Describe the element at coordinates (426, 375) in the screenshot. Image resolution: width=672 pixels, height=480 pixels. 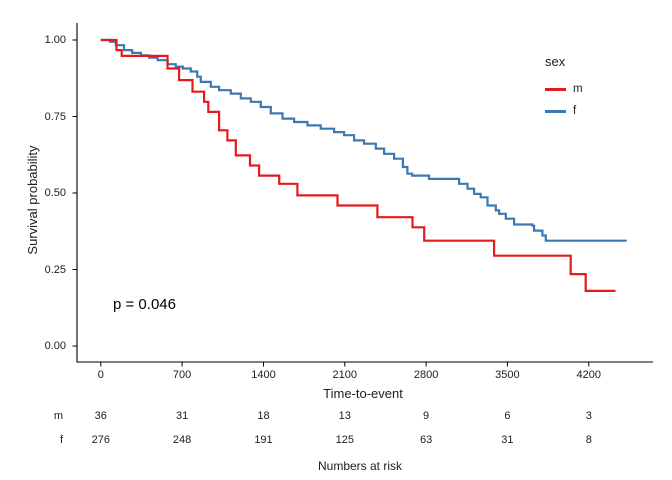
I see `x-tick-label: 2800` at that location.